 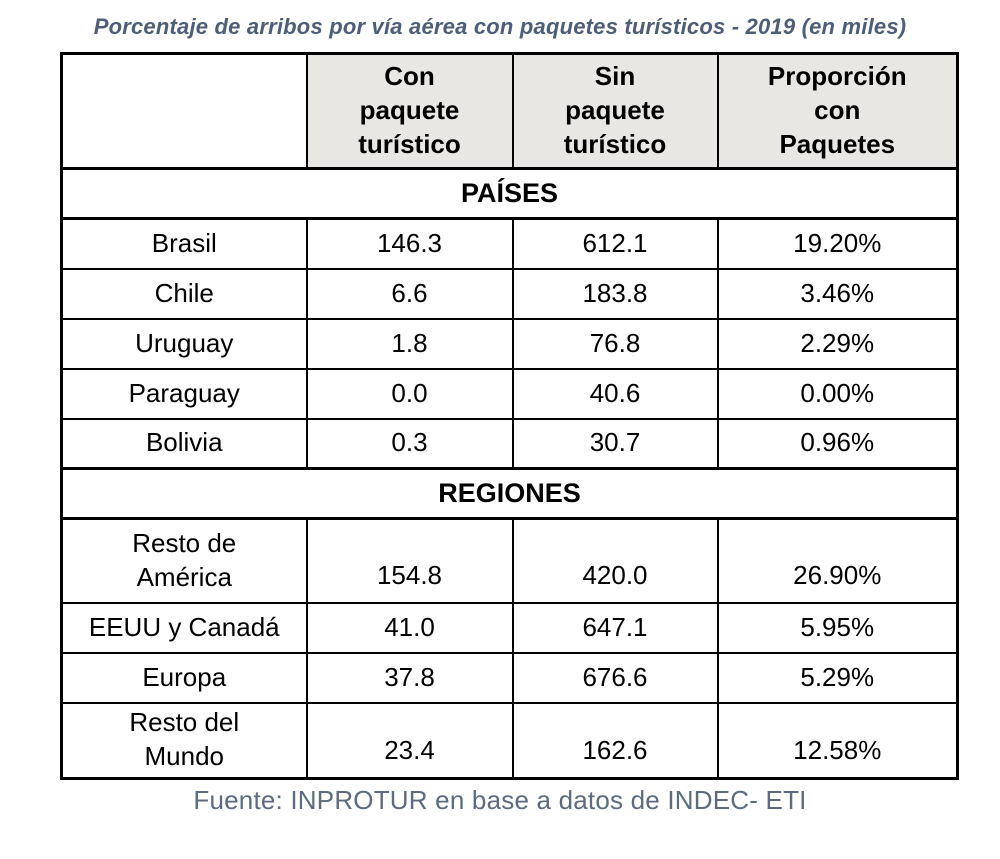 I want to click on cell-con: 41.0, so click(x=409, y=627).